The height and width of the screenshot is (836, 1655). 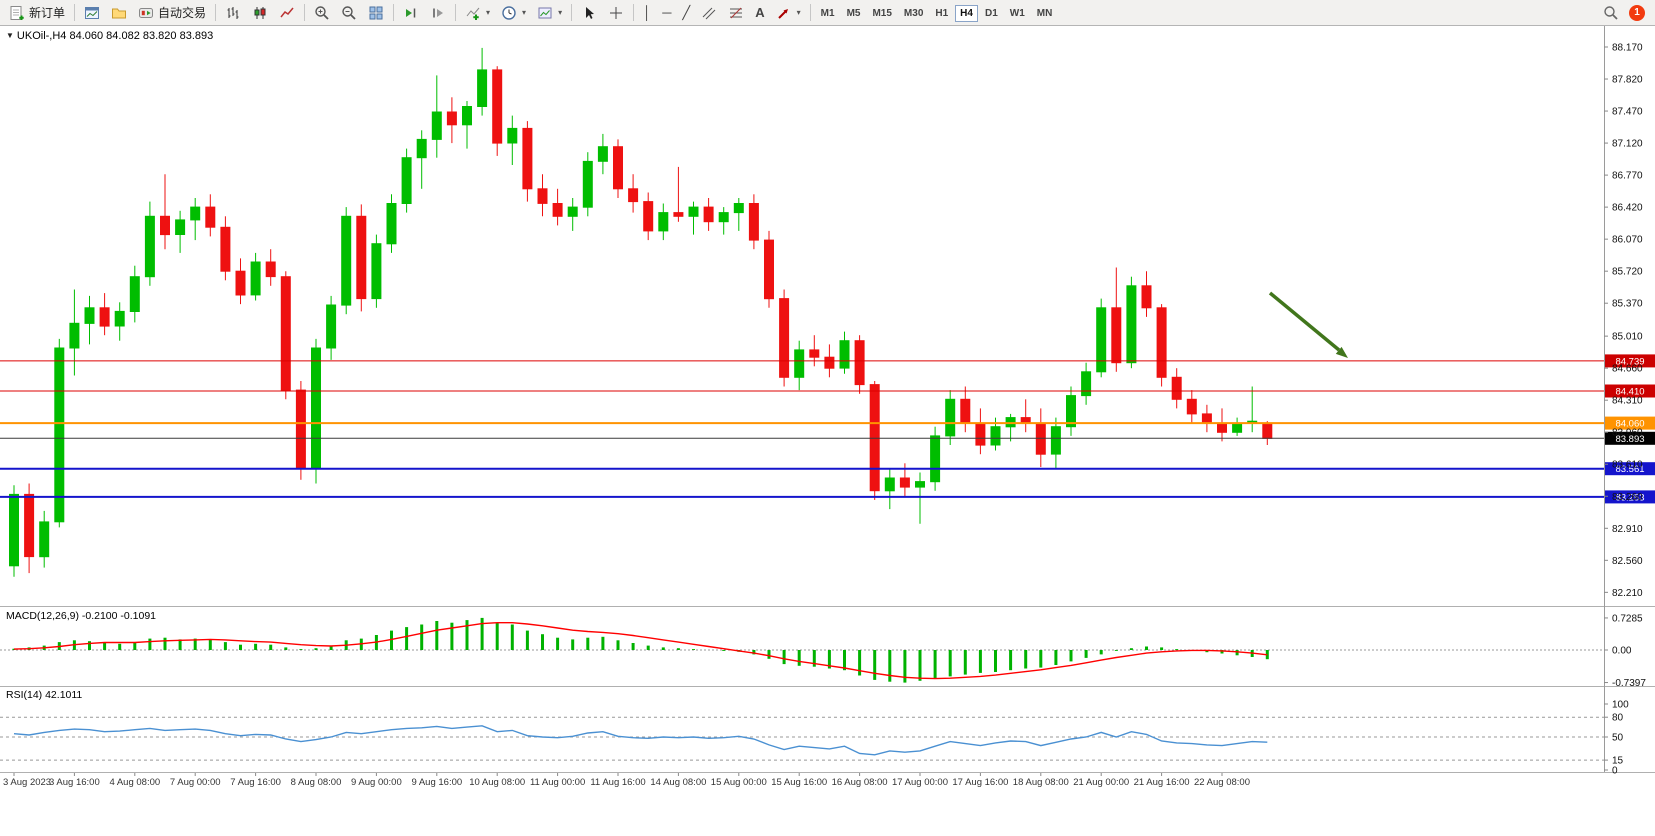 I want to click on indicators-button: ▾, so click(x=477, y=13).